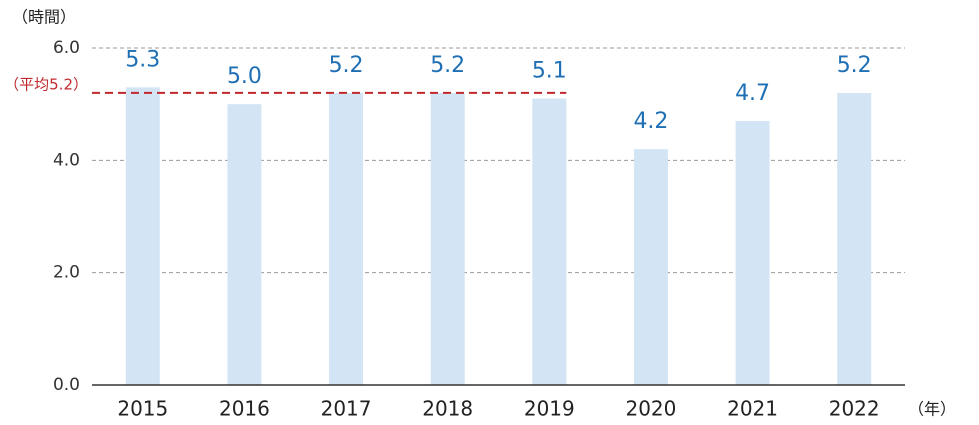 The width and height of the screenshot is (979, 425). Describe the element at coordinates (650, 409) in the screenshot. I see `x-tick-label: 2020` at that location.